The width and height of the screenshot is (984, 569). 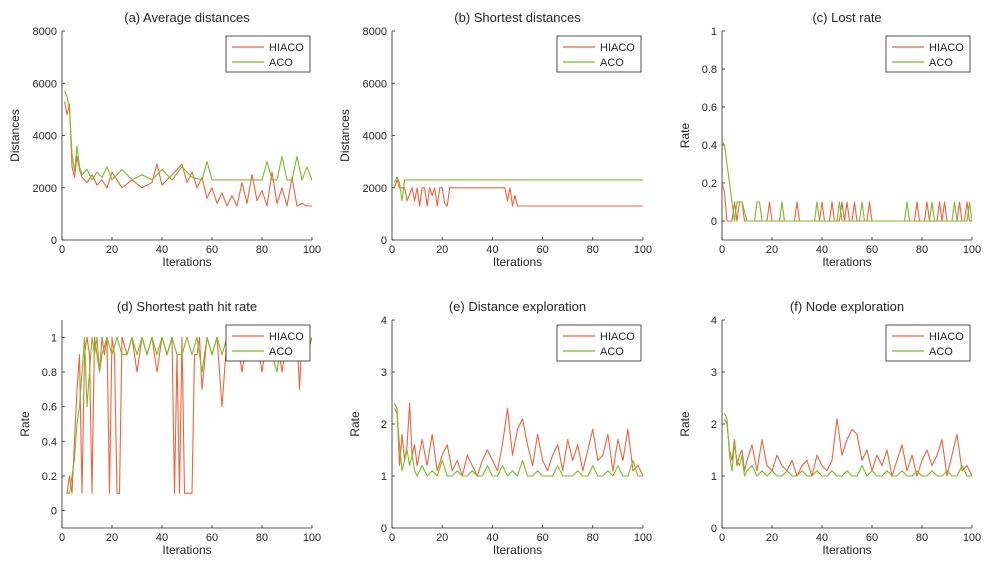 I want to click on chart-title: (f) Node exploration, so click(x=847, y=306).